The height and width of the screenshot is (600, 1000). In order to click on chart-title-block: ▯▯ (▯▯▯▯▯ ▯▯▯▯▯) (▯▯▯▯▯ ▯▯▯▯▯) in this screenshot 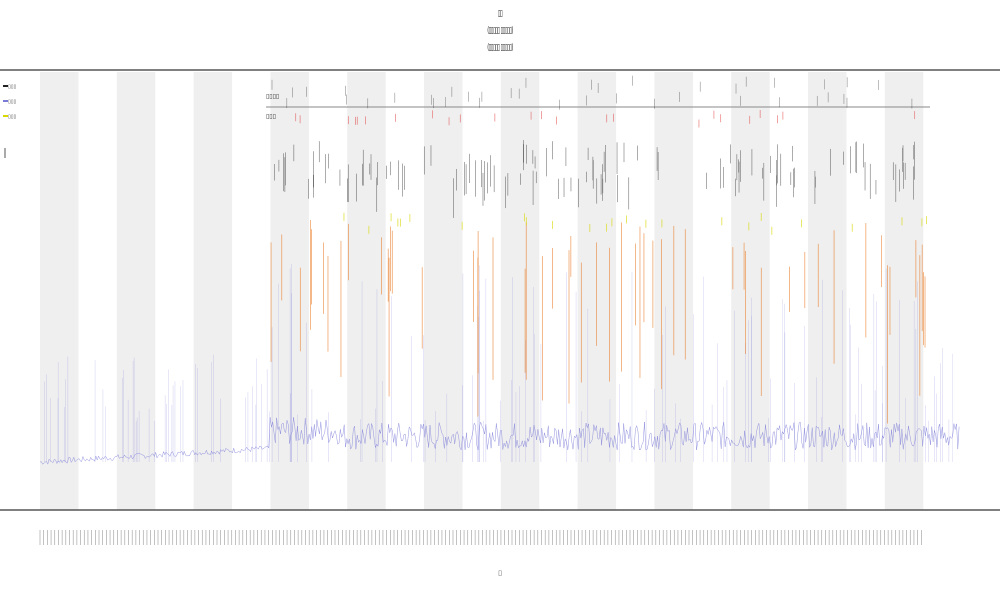, I will do `click(500, 31)`.